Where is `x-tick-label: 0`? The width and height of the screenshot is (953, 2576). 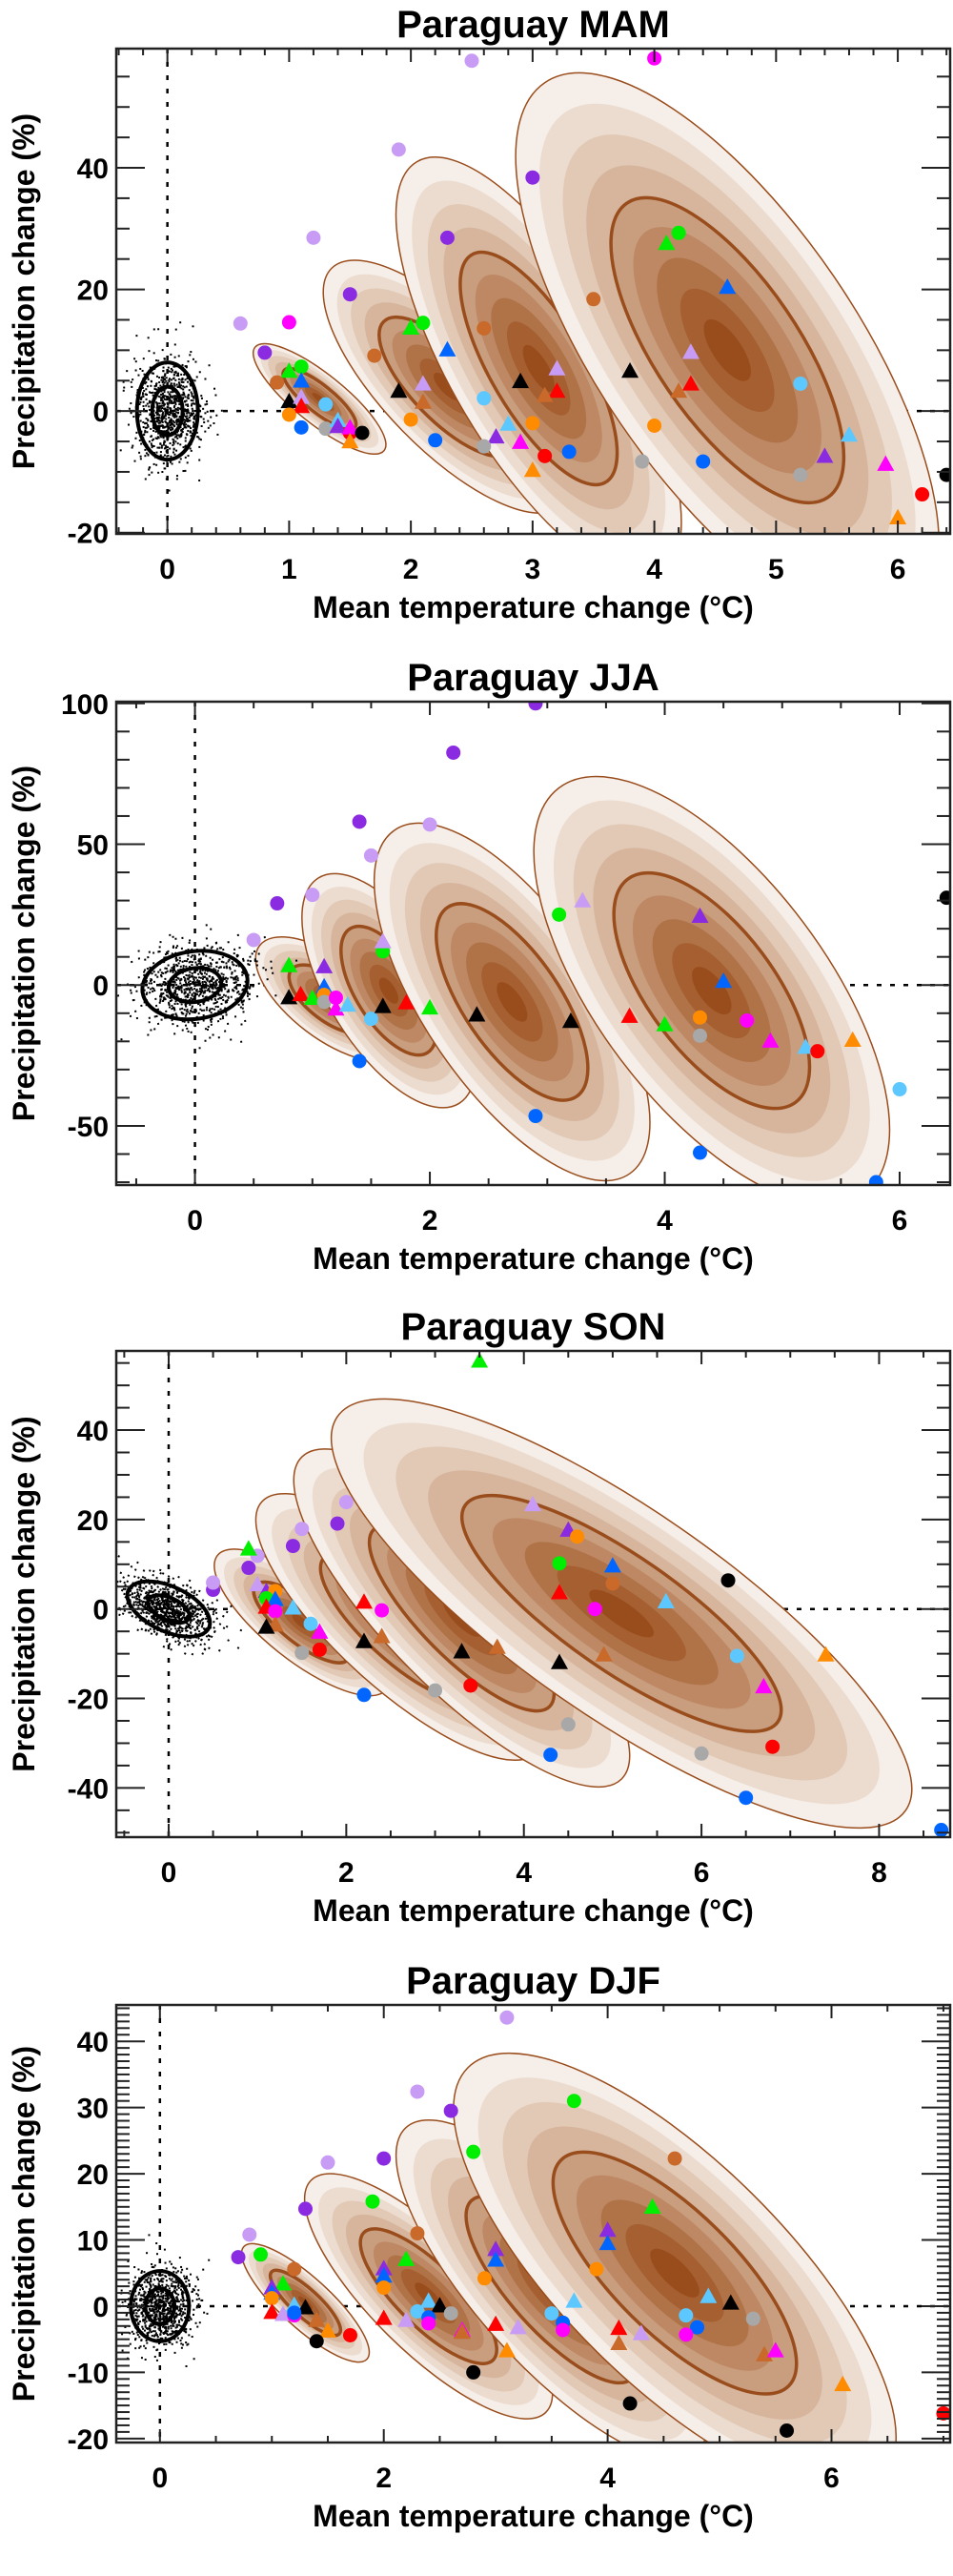 x-tick-label: 0 is located at coordinates (195, 1221).